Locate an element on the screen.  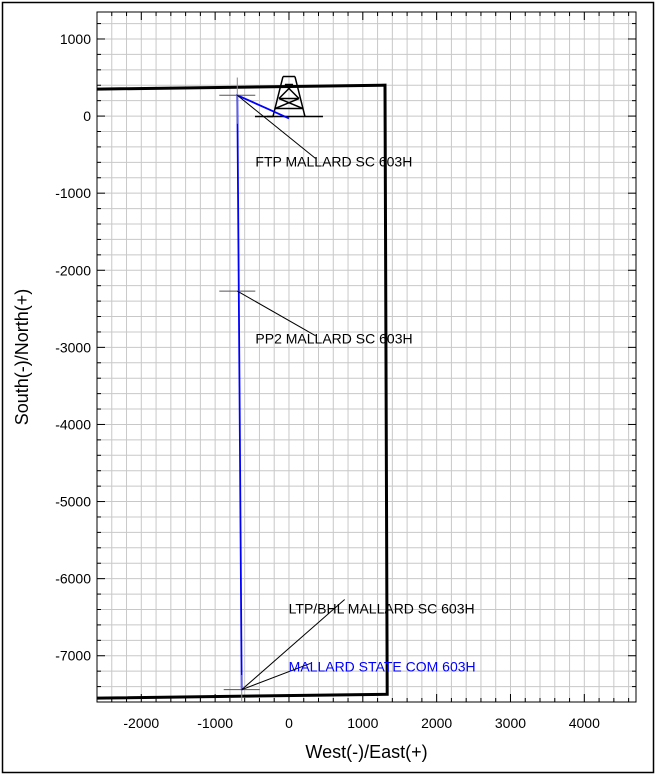
x-axis-label: West(-)/East(+) is located at coordinates (366, 752).